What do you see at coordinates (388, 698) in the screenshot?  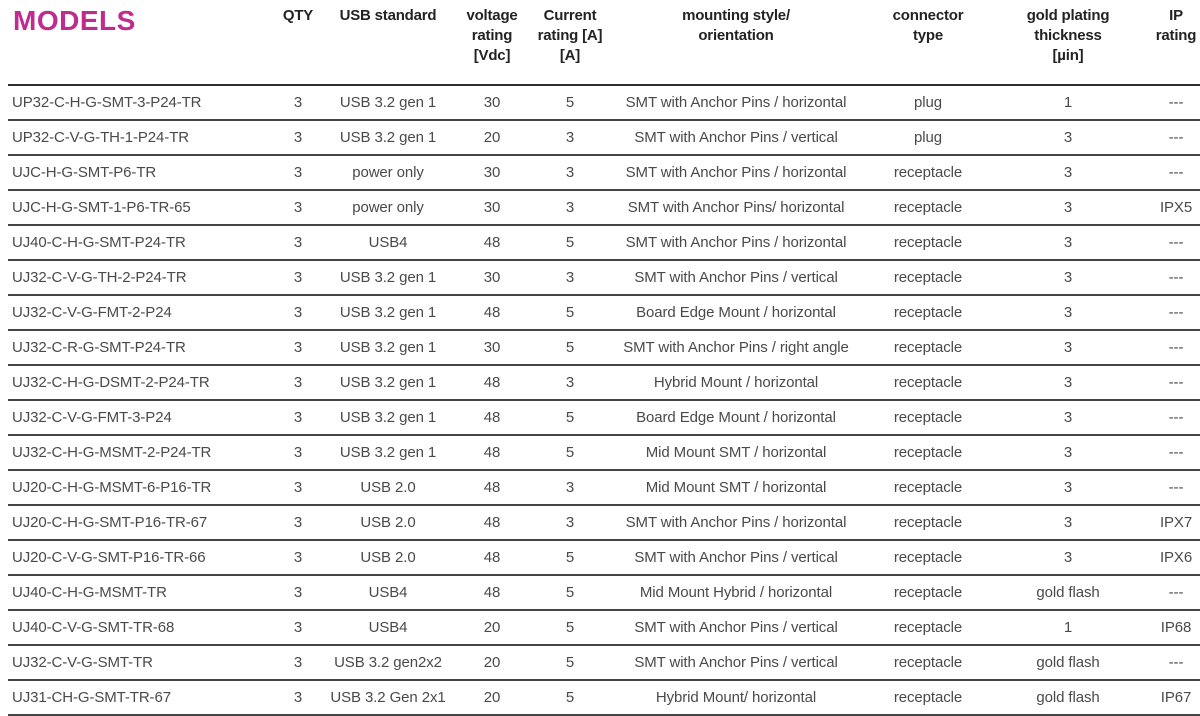 I see `cell-usb: USB 3.2 Gen 2x1` at bounding box center [388, 698].